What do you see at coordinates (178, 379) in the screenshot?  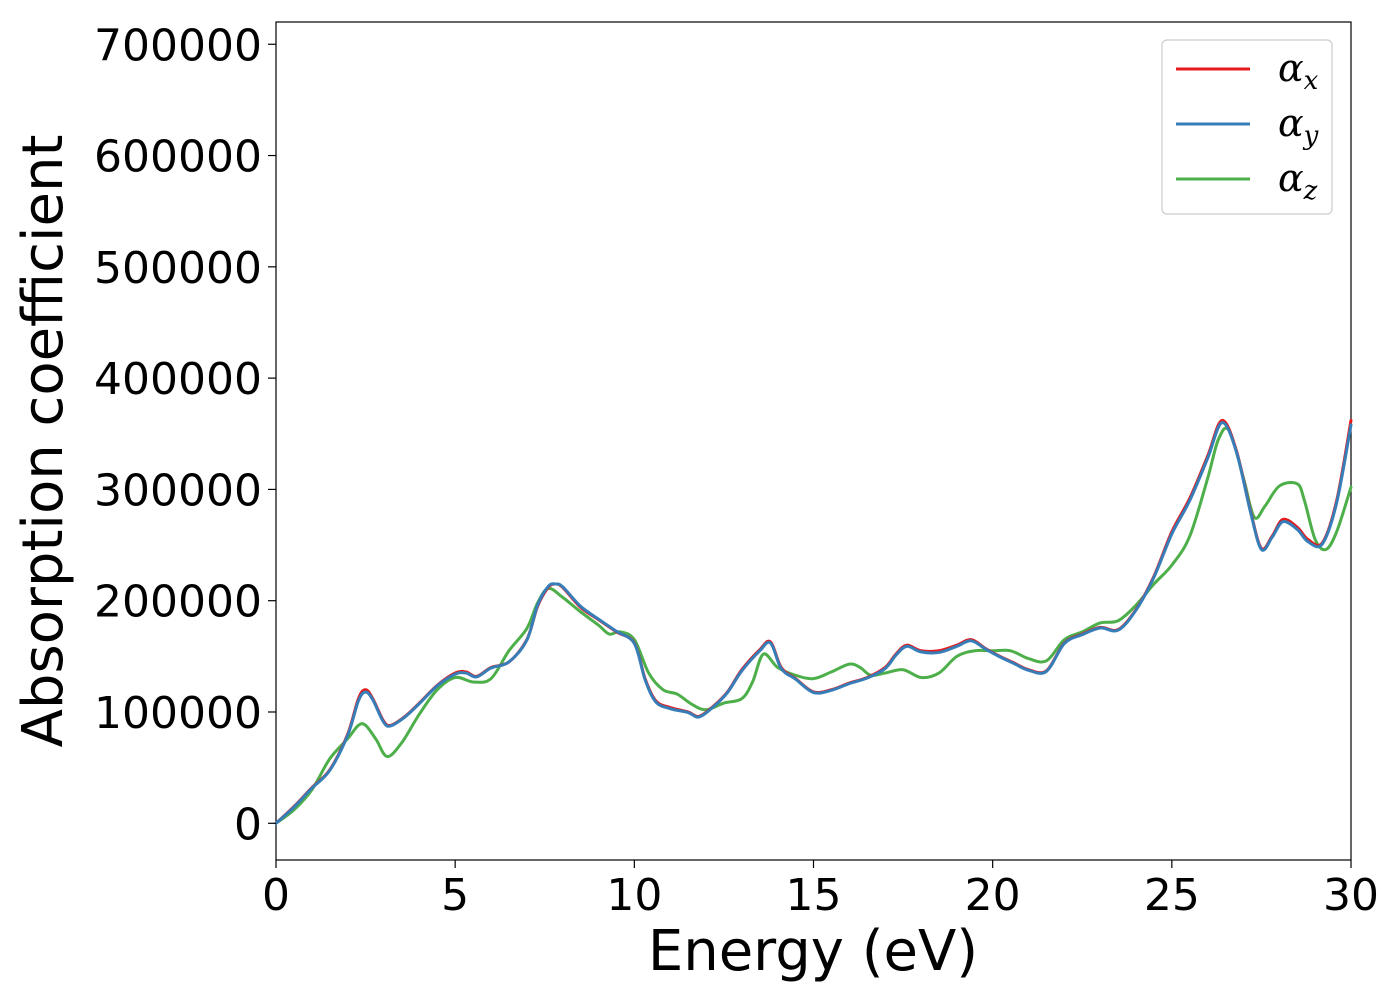 I see `y-tick-label: 400000` at bounding box center [178, 379].